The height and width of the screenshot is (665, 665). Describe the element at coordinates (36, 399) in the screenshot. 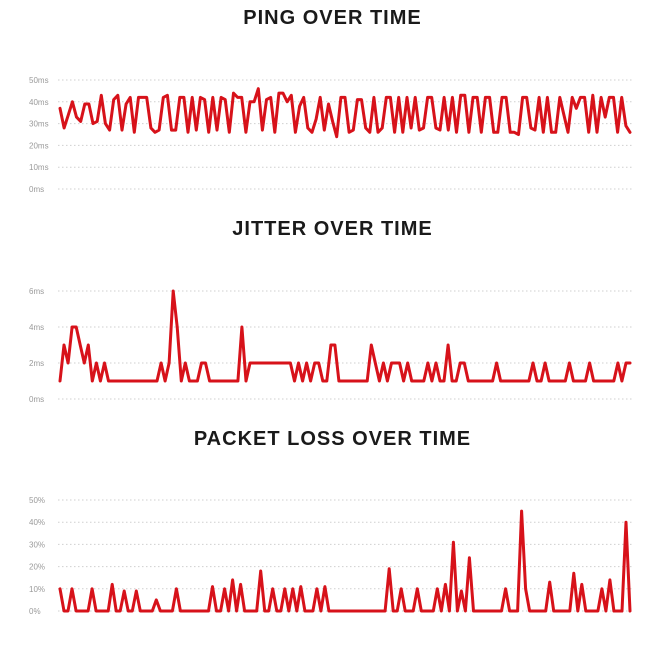

I see `jitter-ytick-label: 0ms` at that location.